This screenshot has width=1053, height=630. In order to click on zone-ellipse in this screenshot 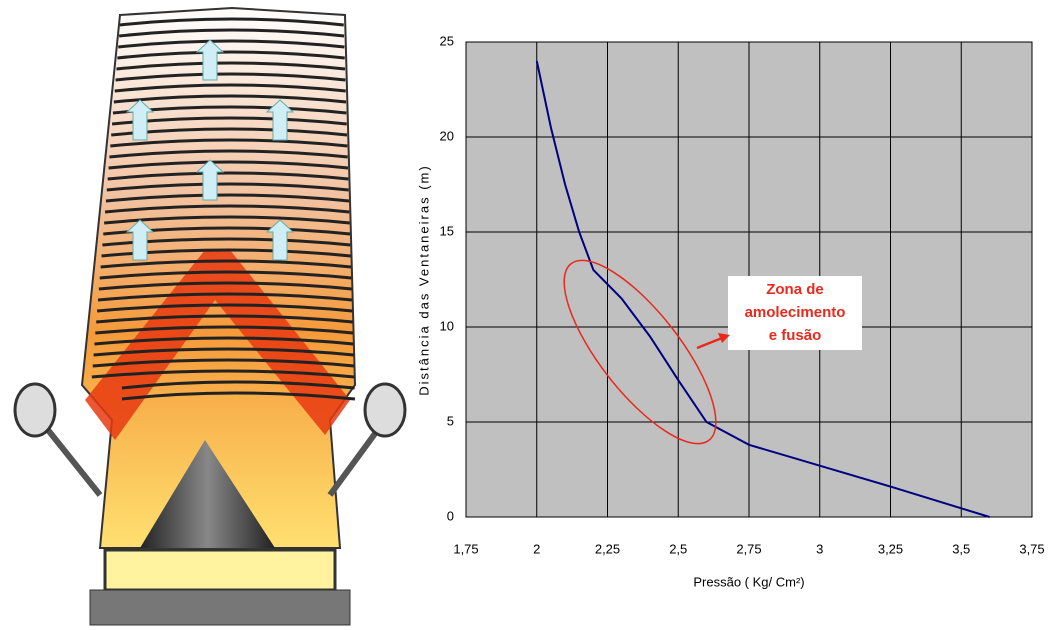, I will do `click(640, 352)`.